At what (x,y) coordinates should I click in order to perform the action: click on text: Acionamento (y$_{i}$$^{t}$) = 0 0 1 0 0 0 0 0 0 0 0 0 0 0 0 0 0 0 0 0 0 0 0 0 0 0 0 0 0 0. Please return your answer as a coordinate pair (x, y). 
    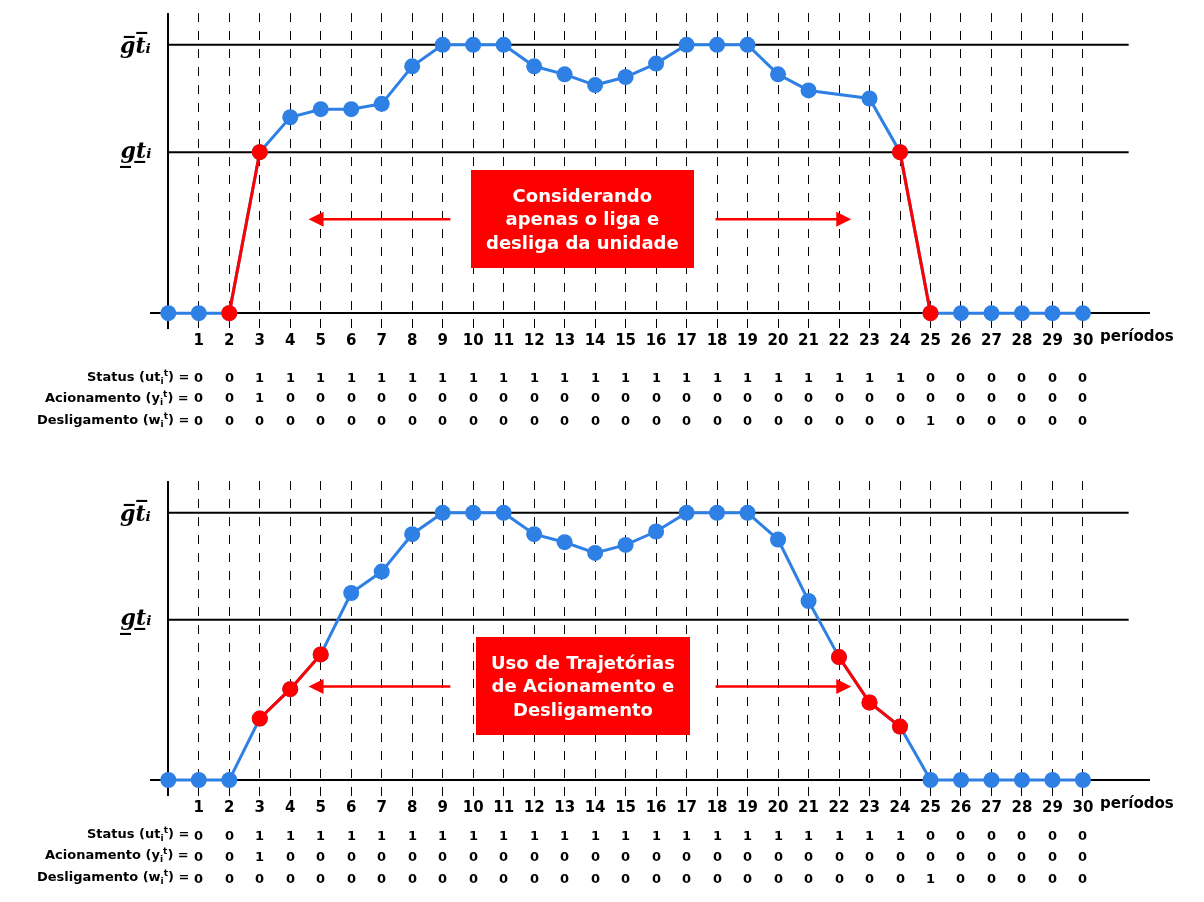
    Looking at the image, I should click on (566, 398).